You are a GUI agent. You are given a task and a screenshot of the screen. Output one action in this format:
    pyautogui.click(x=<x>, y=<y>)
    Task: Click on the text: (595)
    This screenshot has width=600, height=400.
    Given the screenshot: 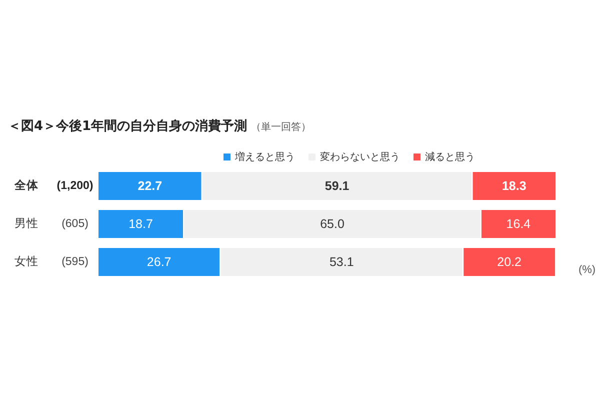 What is the action you would take?
    pyautogui.click(x=75, y=262)
    